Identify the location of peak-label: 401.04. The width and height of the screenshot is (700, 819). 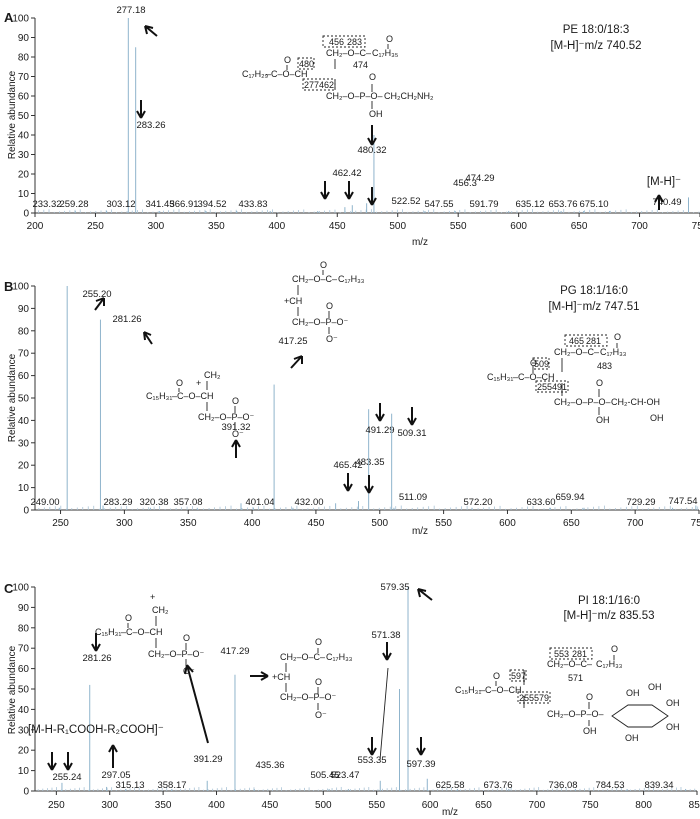
(259, 502).